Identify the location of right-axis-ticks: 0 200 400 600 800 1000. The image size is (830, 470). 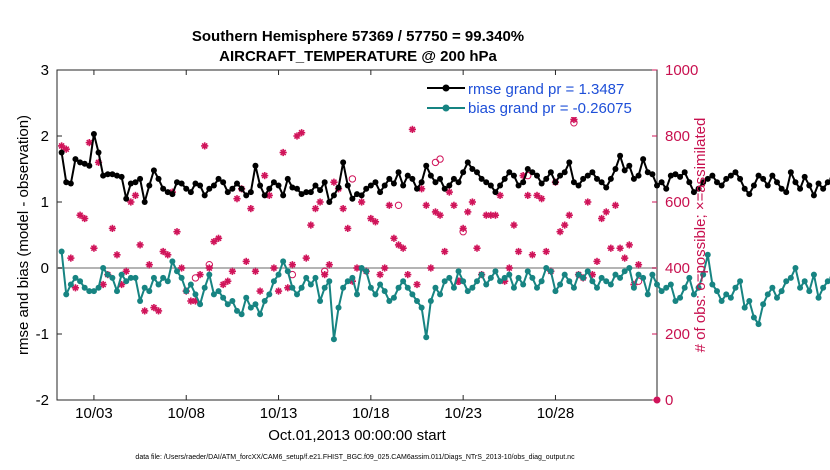
(675, 235).